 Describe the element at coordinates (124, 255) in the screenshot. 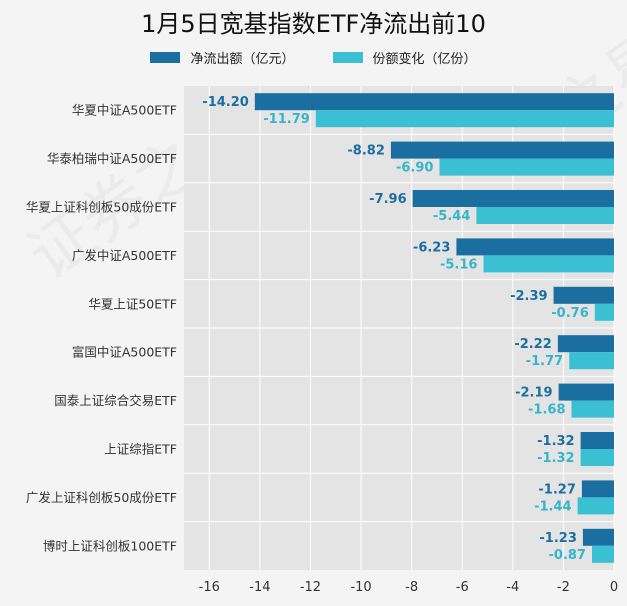

I see `y-category-label: 广发中证A500ETF` at that location.